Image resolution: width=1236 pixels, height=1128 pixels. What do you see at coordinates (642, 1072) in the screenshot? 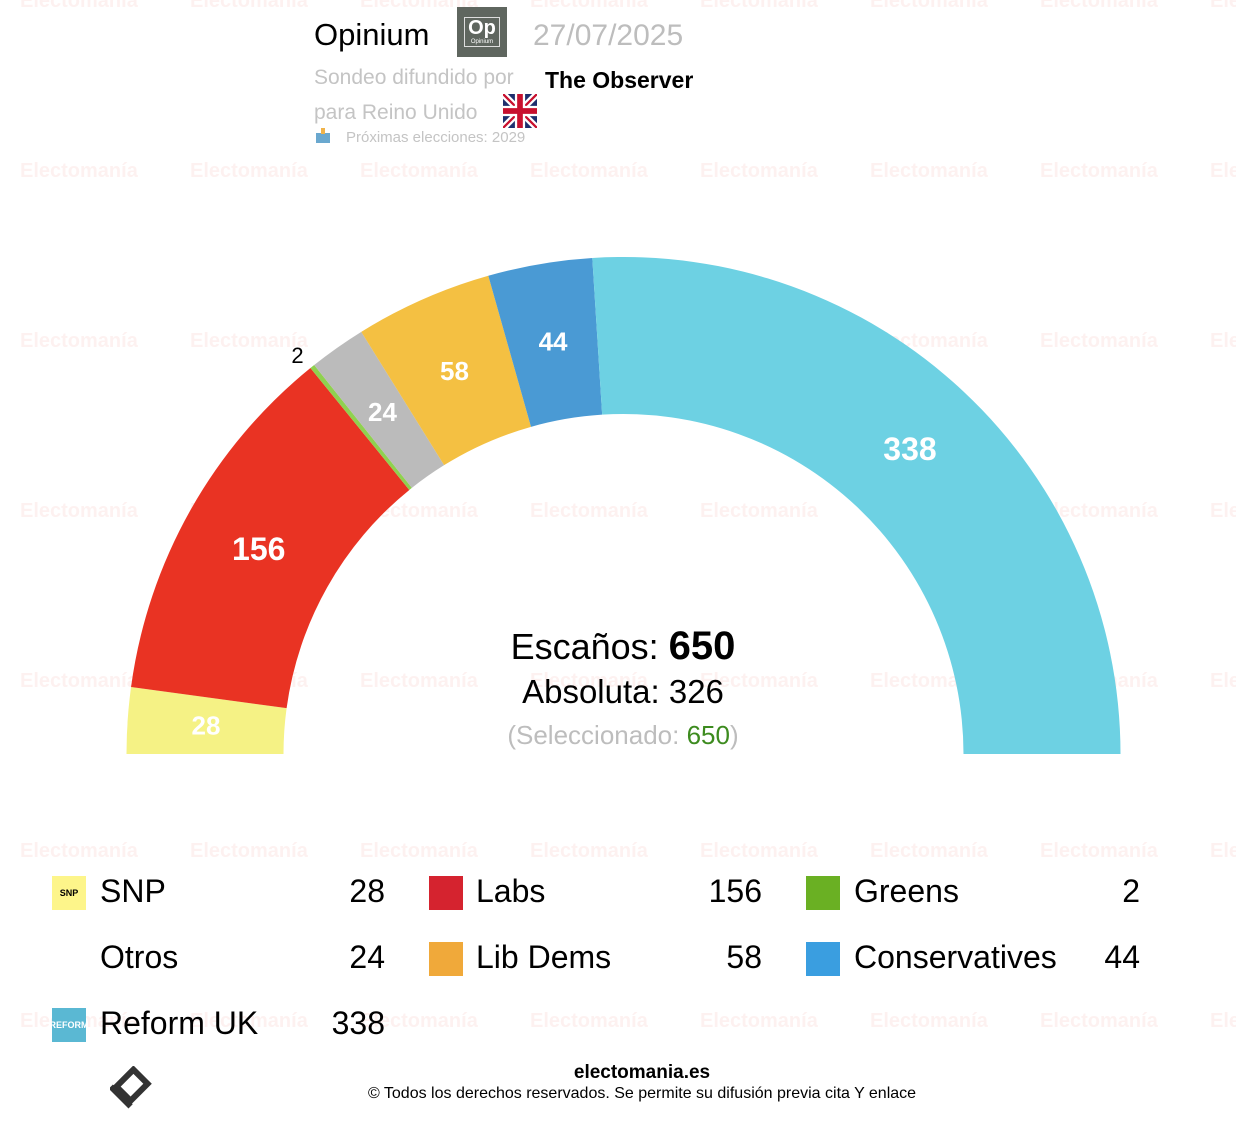
I see `footer-site: electomania.es` at bounding box center [642, 1072].